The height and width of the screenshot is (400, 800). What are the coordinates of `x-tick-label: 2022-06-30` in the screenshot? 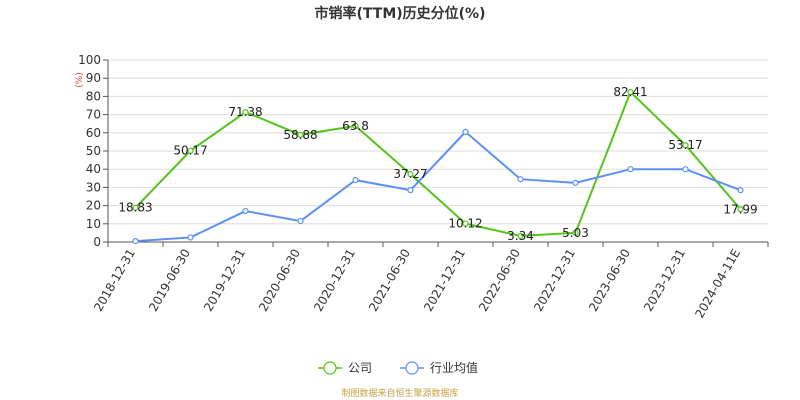 It's located at (499, 280).